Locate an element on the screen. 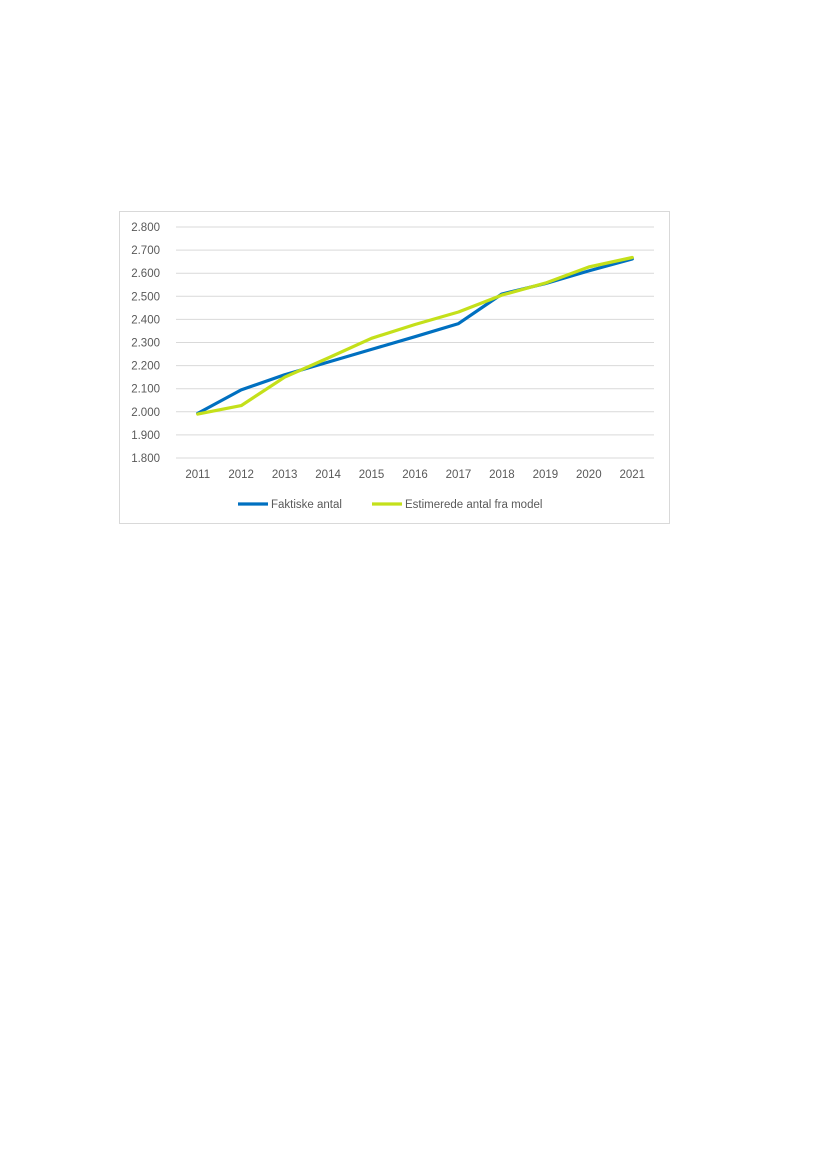  x-tick-label: 2013 is located at coordinates (285, 475).